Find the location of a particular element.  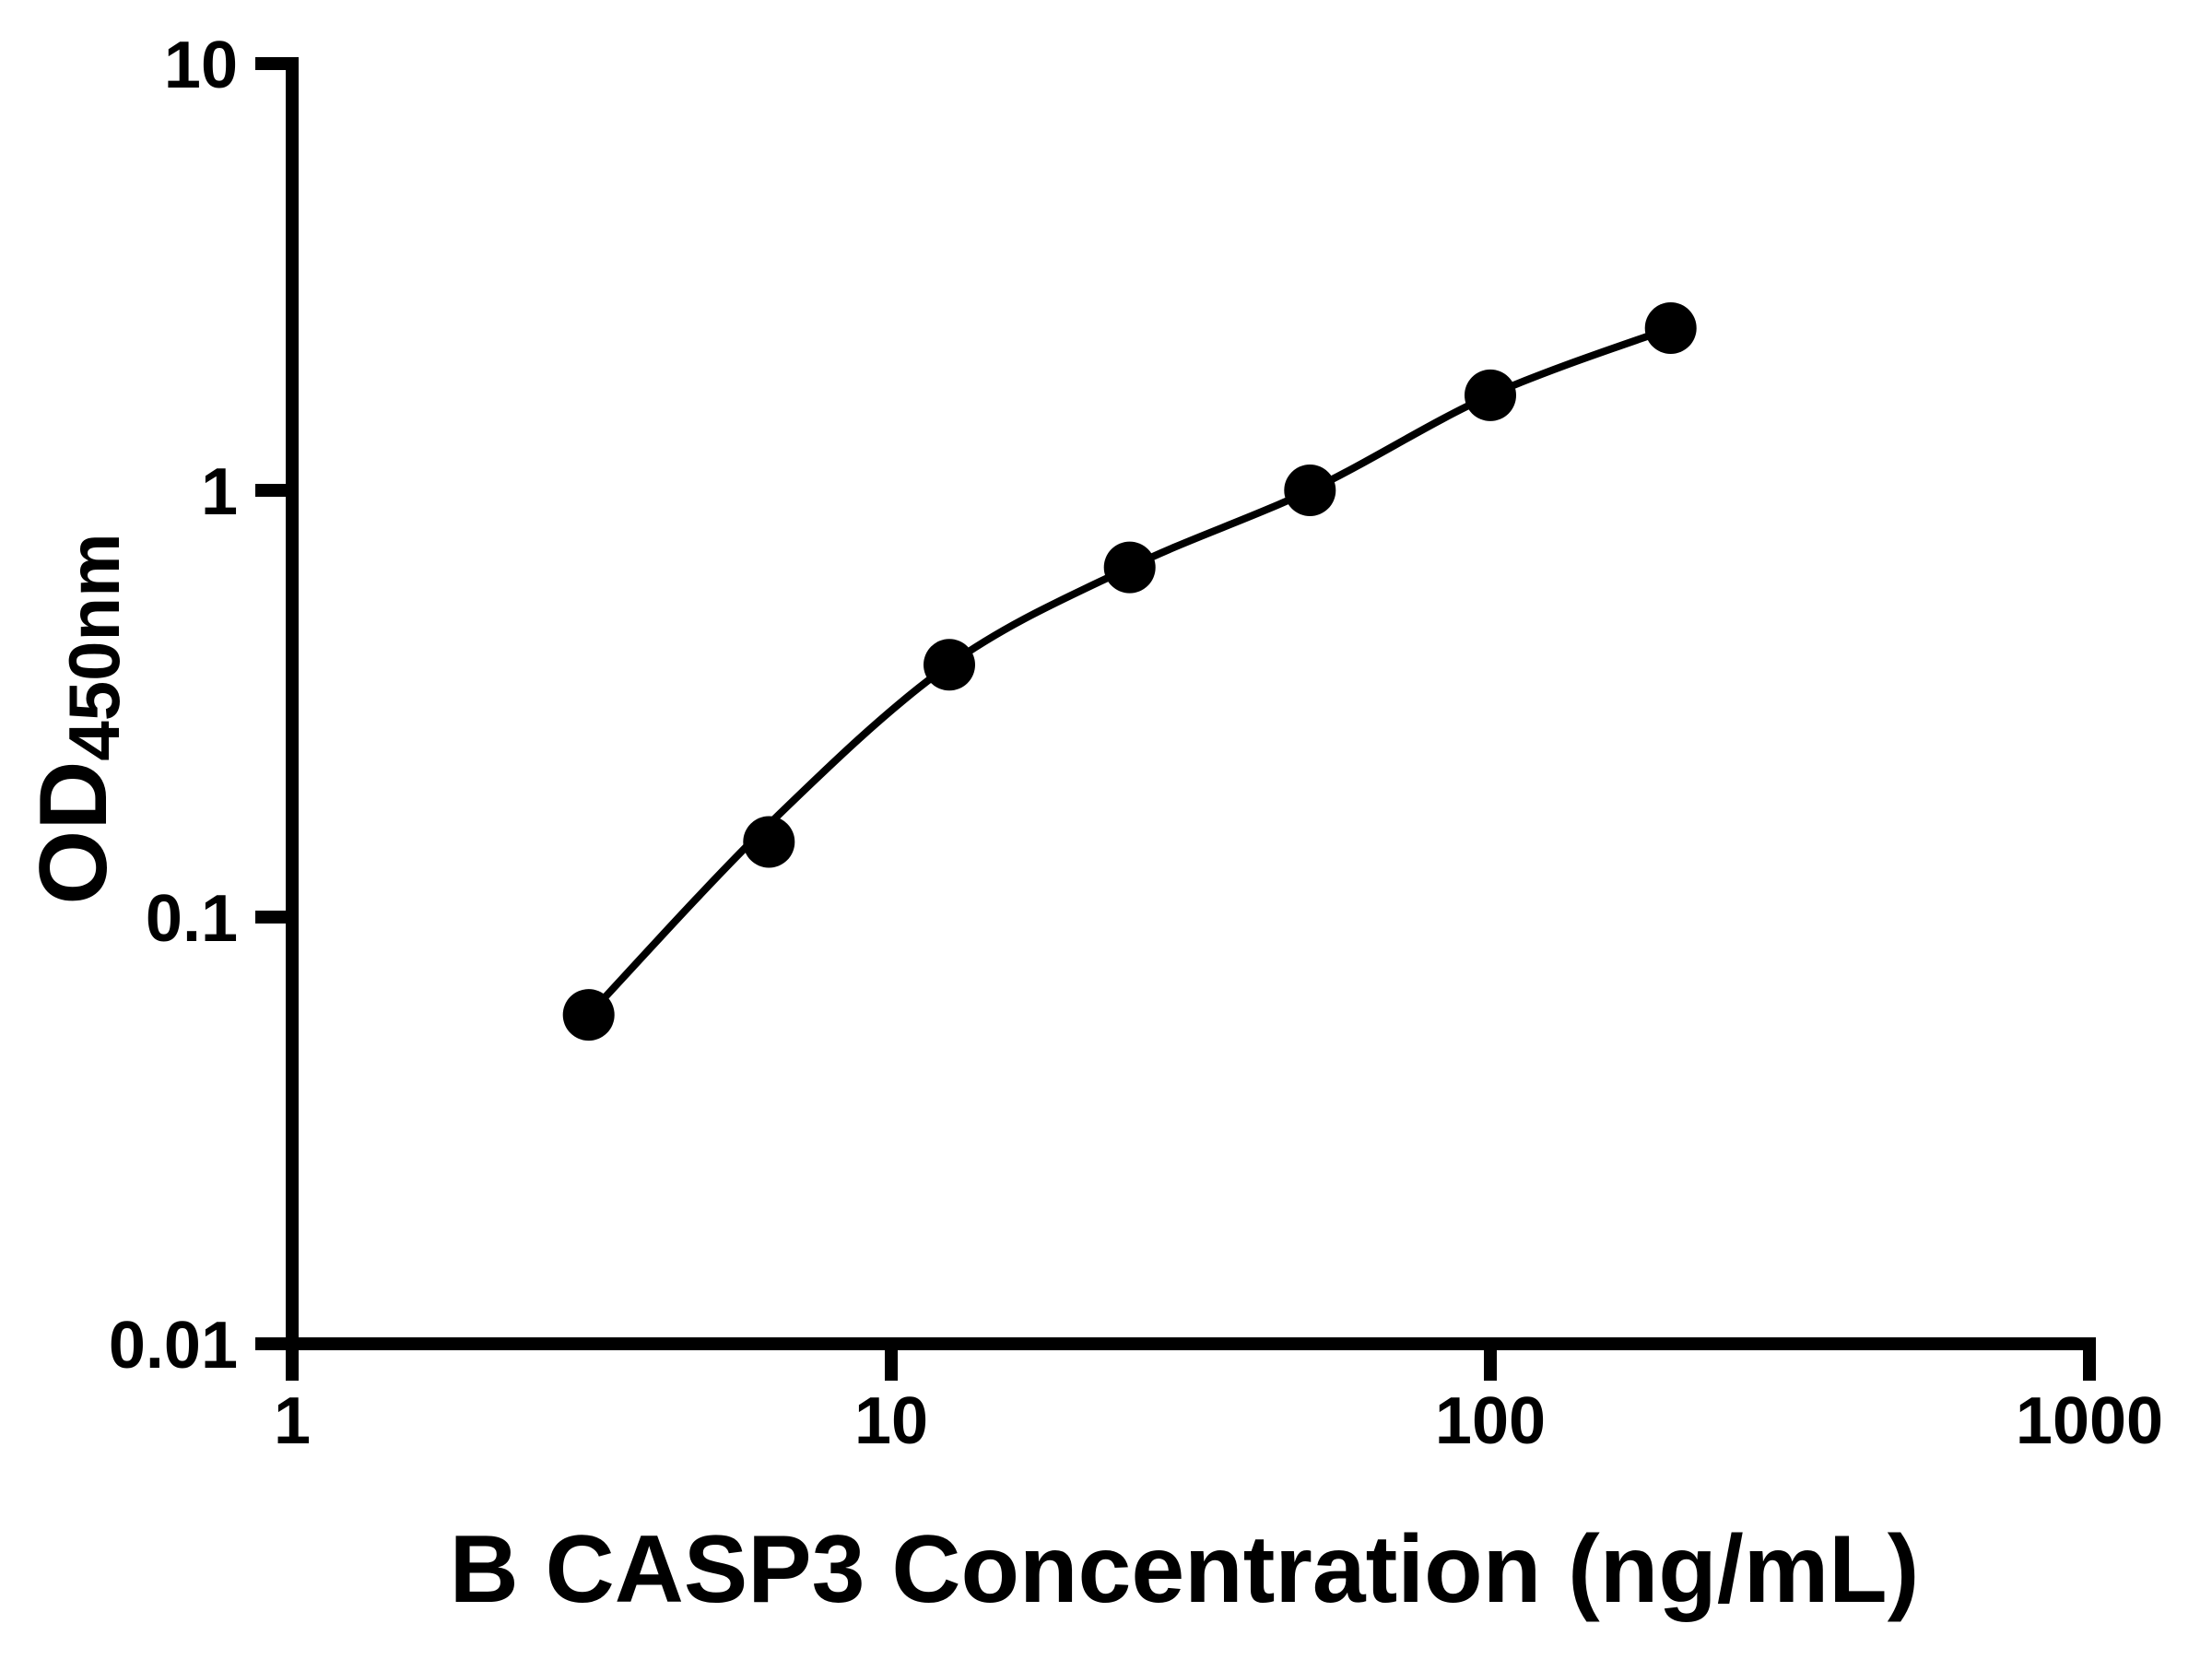

y-axis-ticks is located at coordinates (273, 703).